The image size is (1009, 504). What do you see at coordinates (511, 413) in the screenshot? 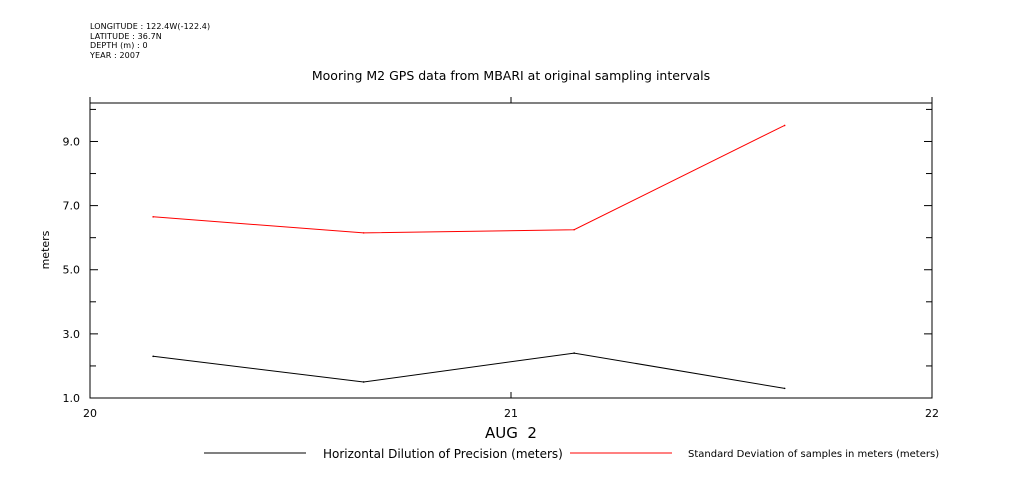
I see `x-tick-label: 21` at bounding box center [511, 413].